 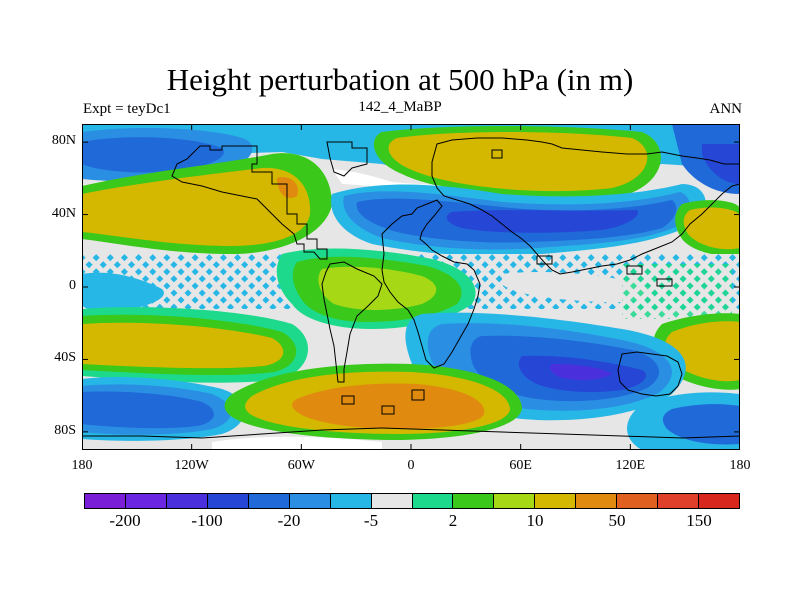 I want to click on experiment-label: Expt = teyDc1, so click(x=127, y=109).